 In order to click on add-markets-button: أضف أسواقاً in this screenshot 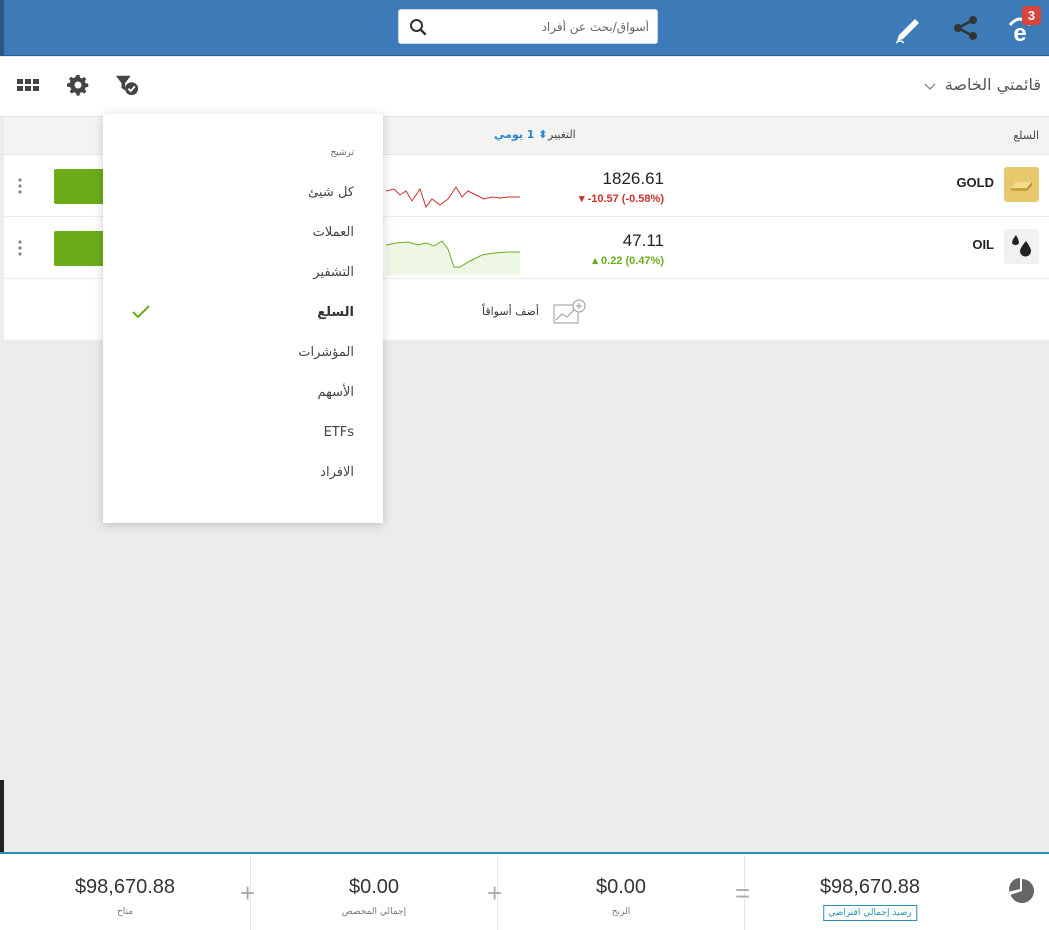, I will do `click(537, 312)`.